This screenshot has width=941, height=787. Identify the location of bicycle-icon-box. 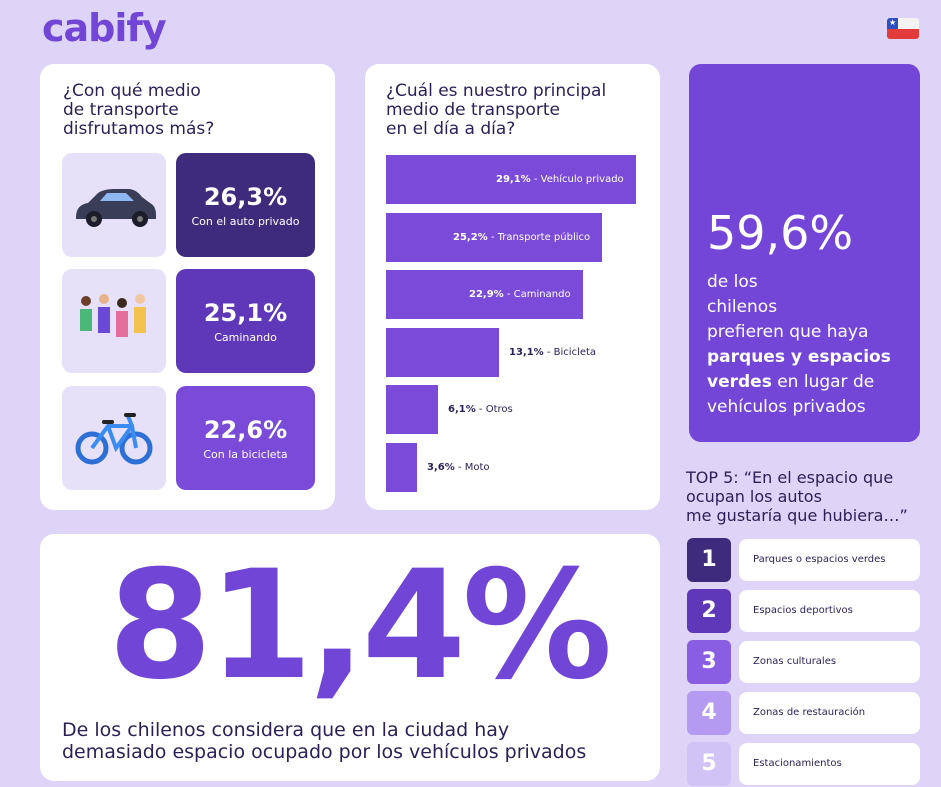
(114, 438).